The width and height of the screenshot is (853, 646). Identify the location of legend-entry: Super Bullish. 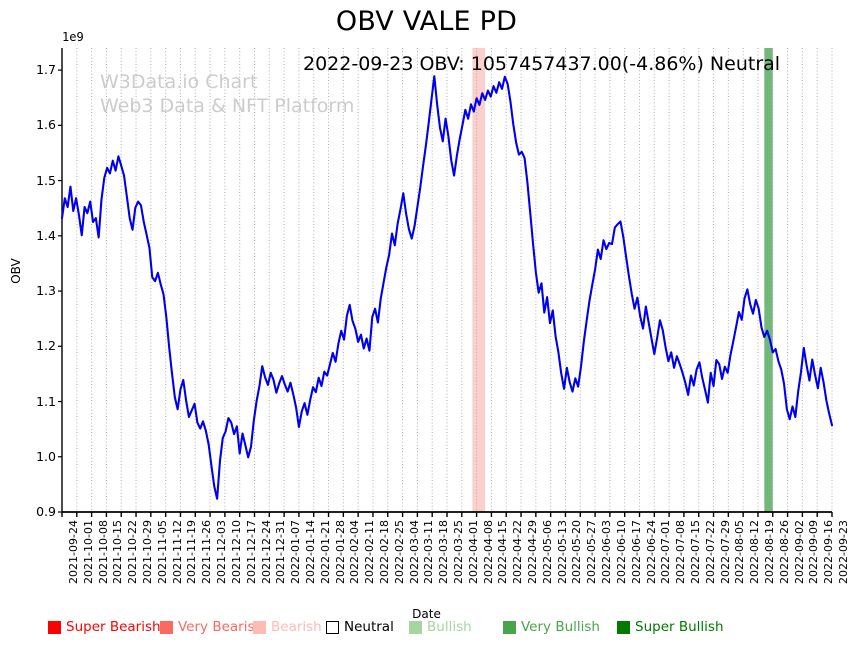
(670, 627).